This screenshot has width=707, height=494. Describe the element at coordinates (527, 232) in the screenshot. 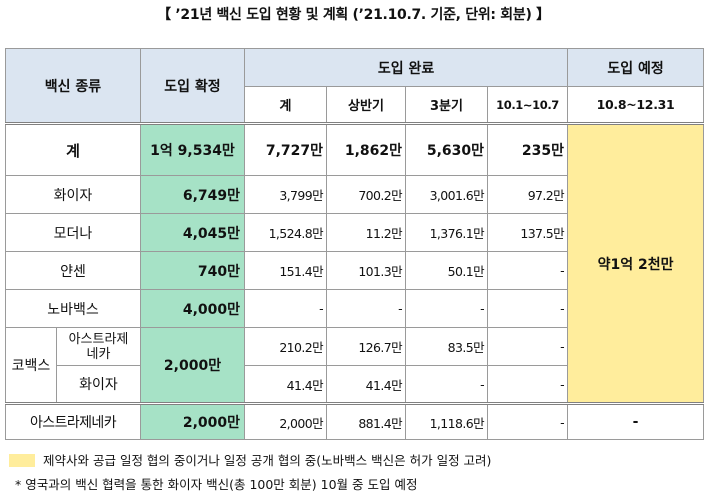

I see `oct-cell: 137.5만` at that location.